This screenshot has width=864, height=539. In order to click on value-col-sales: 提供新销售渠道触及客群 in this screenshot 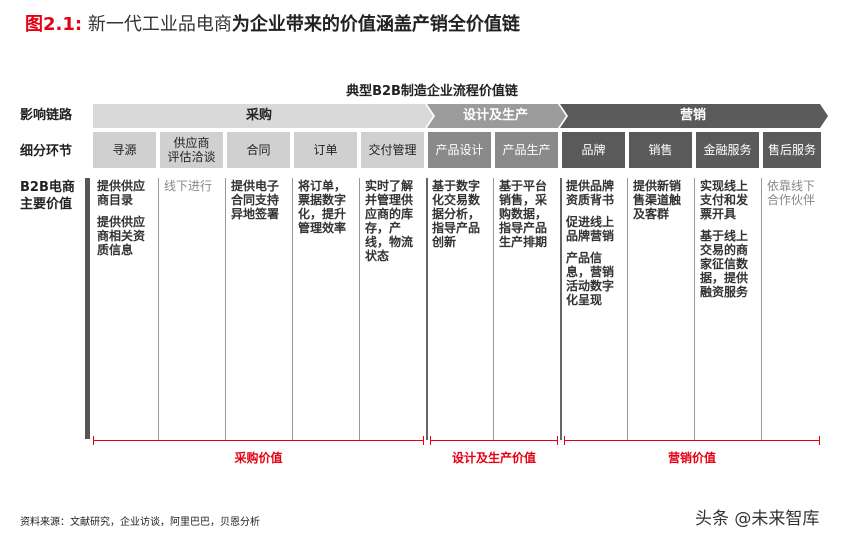, I will do `click(662, 204)`.